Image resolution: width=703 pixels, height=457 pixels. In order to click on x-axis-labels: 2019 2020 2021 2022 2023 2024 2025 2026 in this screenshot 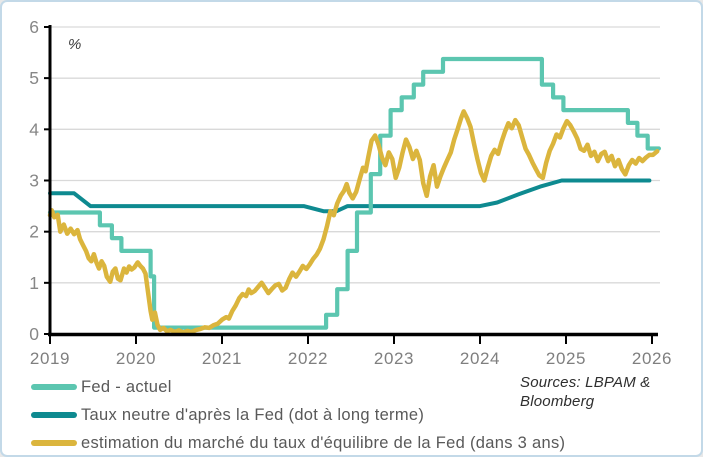, I will do `click(351, 358)`.